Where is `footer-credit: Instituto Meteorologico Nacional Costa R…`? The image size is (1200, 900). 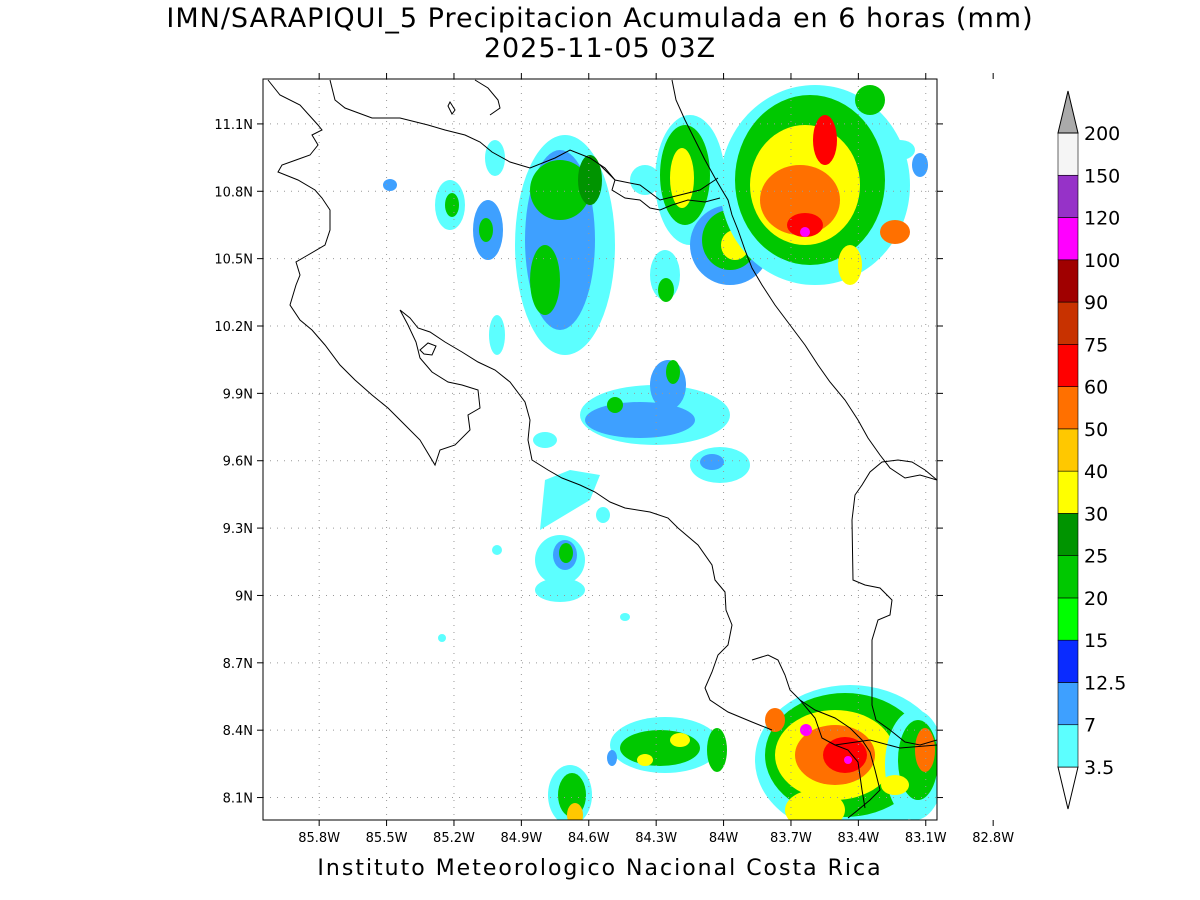
footer-credit: Instituto Meteorologico Nacional Costa R… is located at coordinates (600, 868).